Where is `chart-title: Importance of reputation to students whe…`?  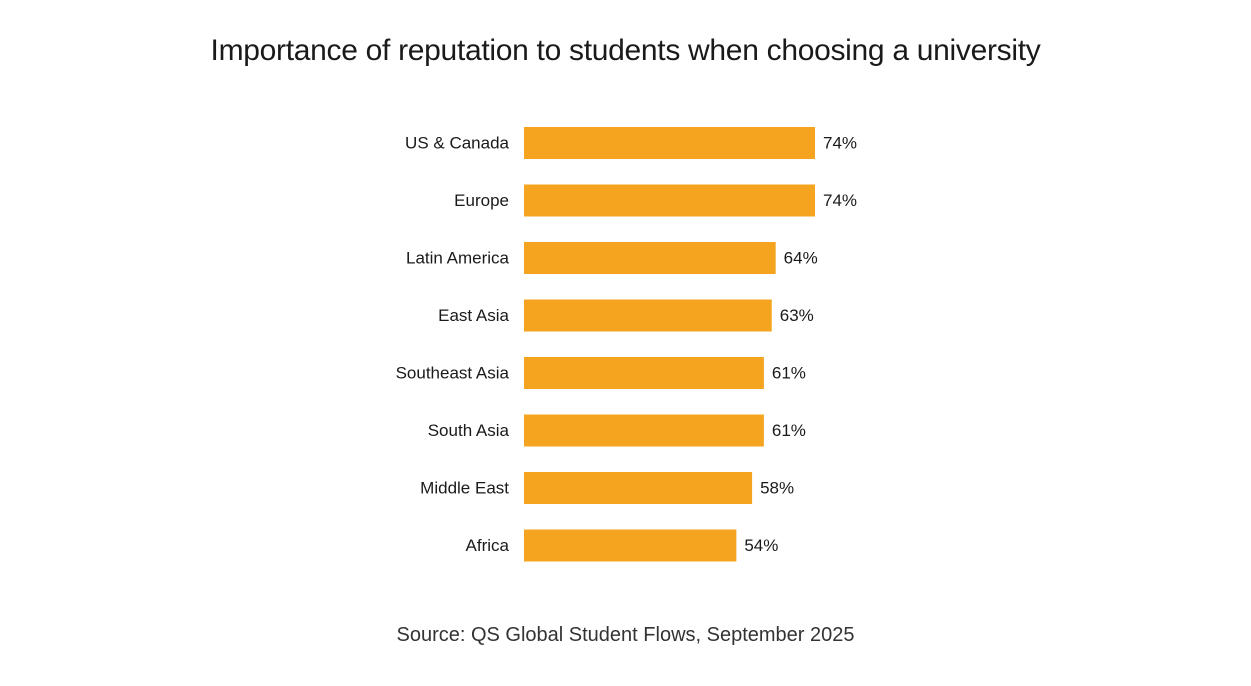
chart-title: Importance of reputation to students whe… is located at coordinates (625, 50).